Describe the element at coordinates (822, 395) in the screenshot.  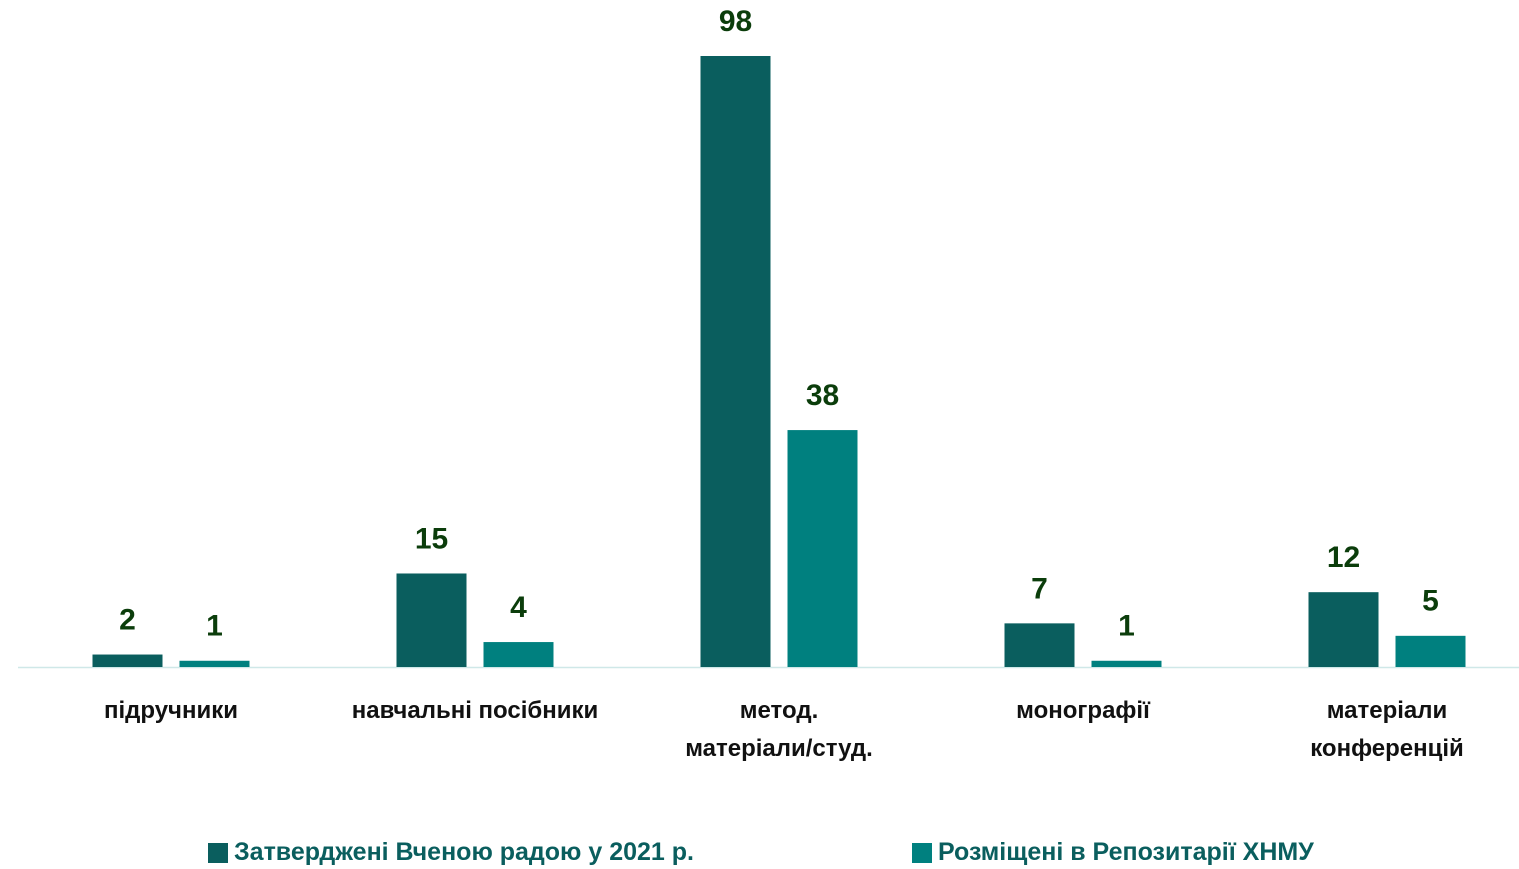
I see `value-label: 38` at that location.